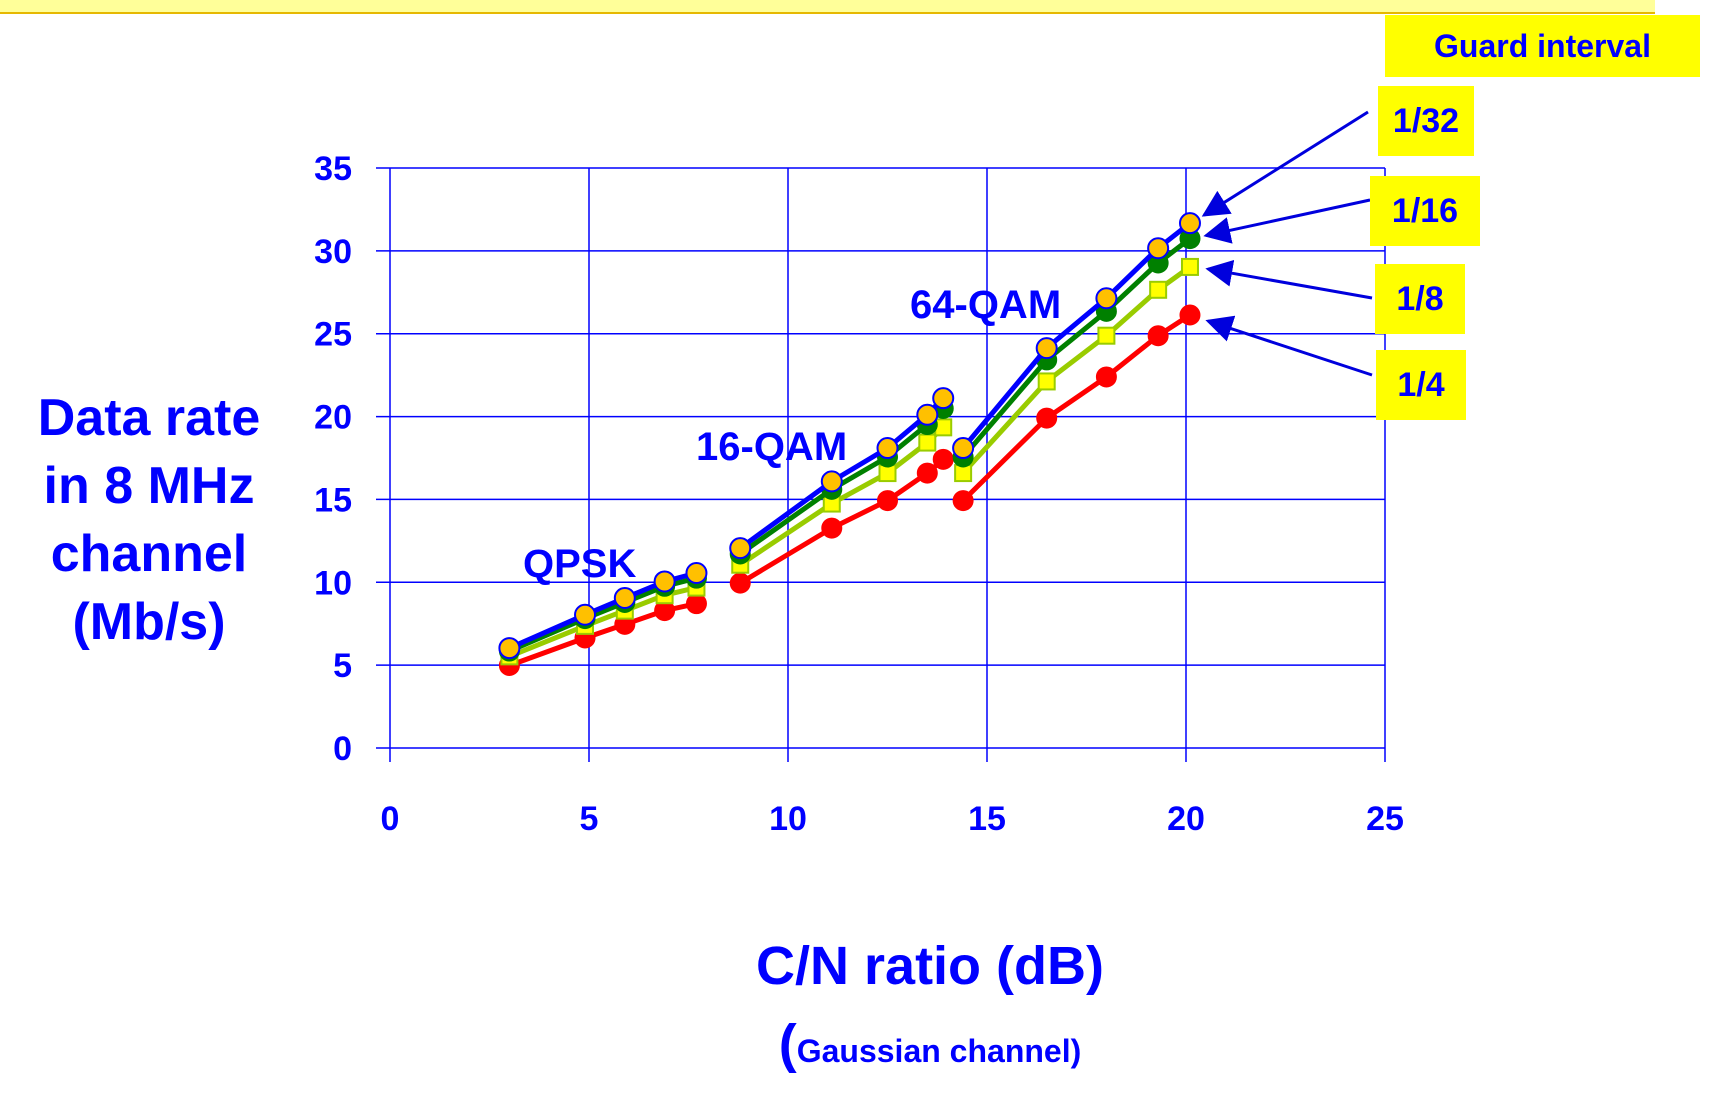 The width and height of the screenshot is (1711, 1095). Describe the element at coordinates (986, 305) in the screenshot. I see `annotation-64qam: 64-QAM` at that location.